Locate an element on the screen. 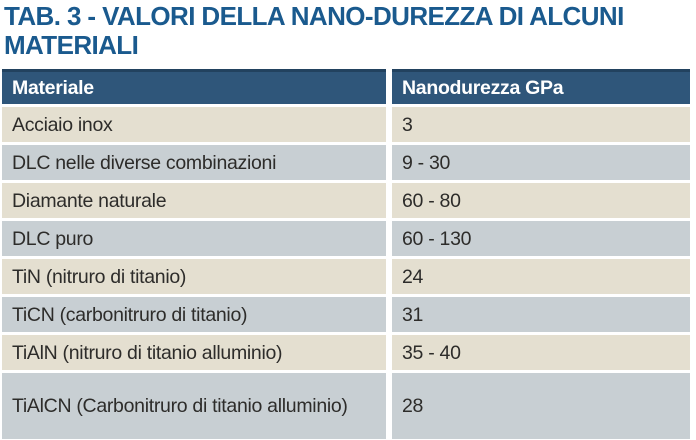  table-row: DLC nelle diverse combinazioni 9 - 30 is located at coordinates (346, 163).